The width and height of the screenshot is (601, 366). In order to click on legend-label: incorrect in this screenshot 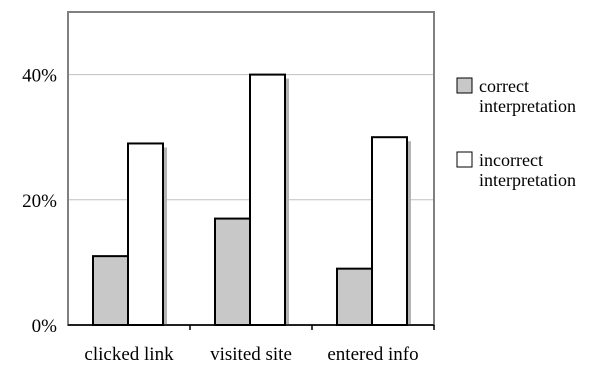, I will do `click(511, 160)`.